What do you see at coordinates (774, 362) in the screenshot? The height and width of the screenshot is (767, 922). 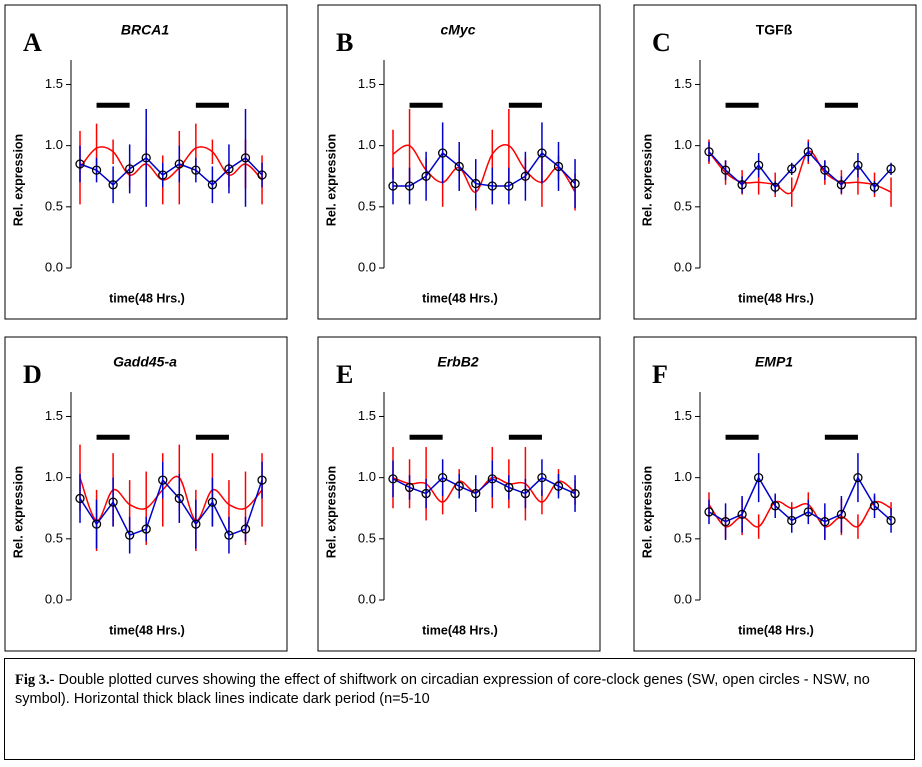 I see `panel-title: EMP1` at bounding box center [774, 362].